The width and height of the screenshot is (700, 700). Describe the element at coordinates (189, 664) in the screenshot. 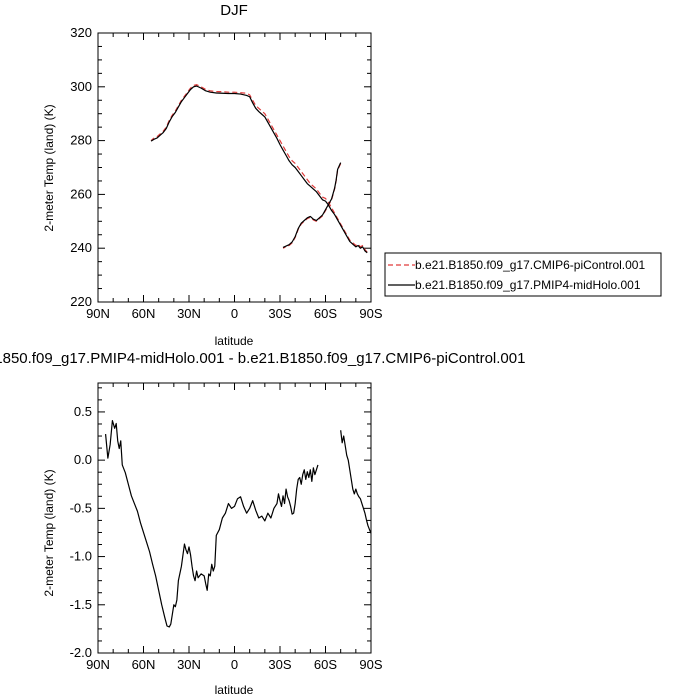

I see `chart2-xtick-label: 30N` at that location.